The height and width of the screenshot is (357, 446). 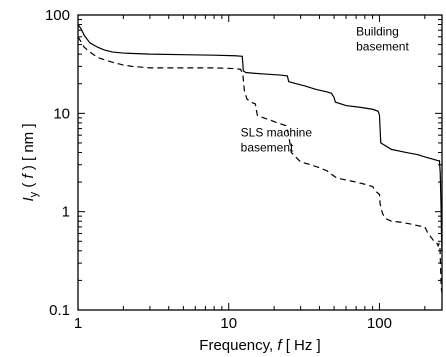 I want to click on x-axis-label-variable: f, so click(x=280, y=345).